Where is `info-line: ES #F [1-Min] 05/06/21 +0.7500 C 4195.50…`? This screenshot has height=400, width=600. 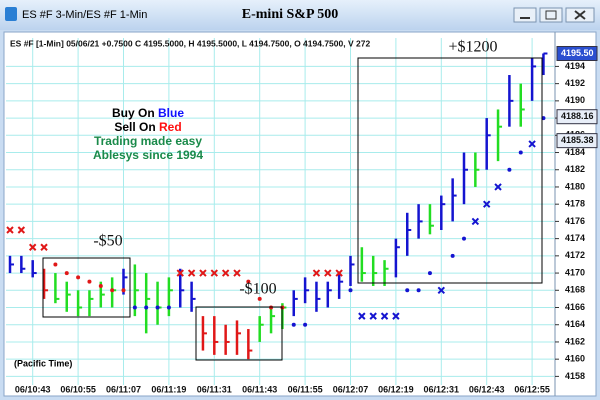
info-line: ES #F [1-Min] 05/06/21 +0.7500 C 4195.50… is located at coordinates (190, 43).